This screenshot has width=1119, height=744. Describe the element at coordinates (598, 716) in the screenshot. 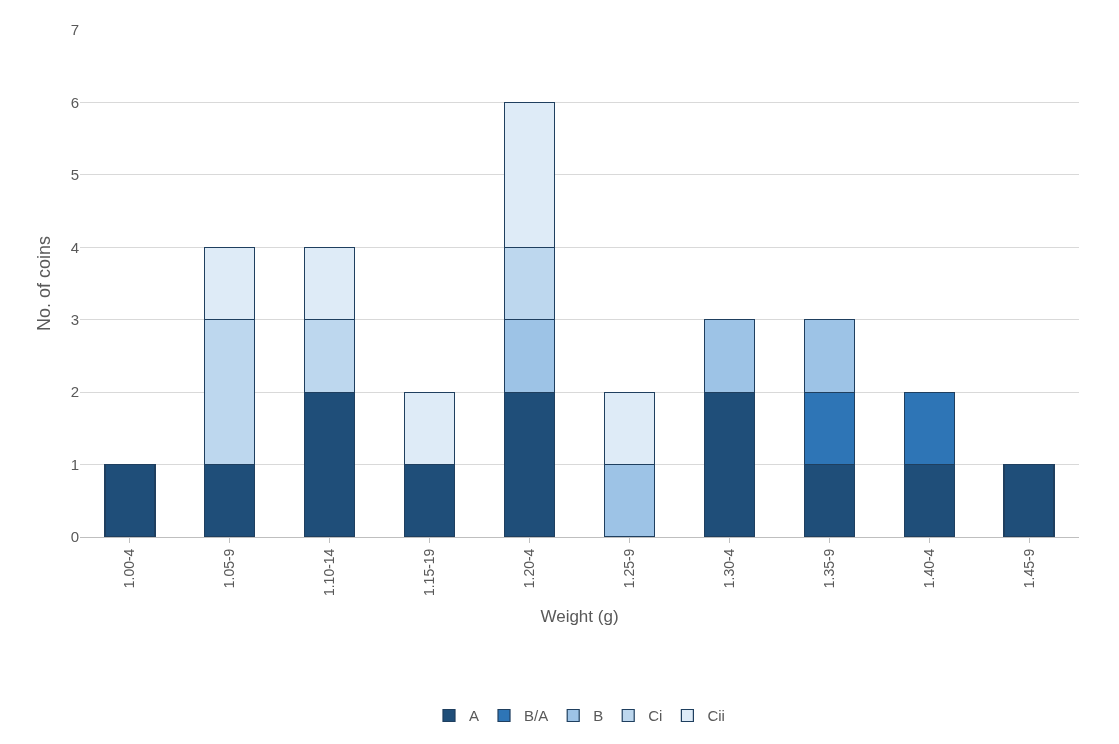

I see `legend-label: B` at that location.